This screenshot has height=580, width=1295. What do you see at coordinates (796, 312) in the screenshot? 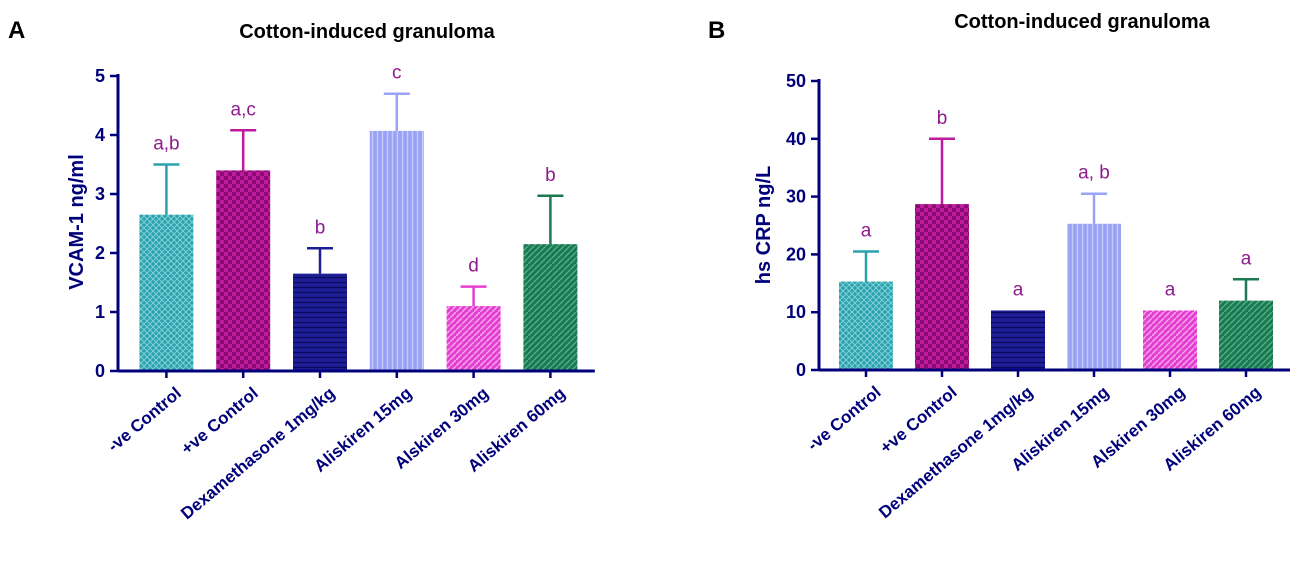
I see `chart-b-y-tick-label-1: 10` at bounding box center [796, 312].